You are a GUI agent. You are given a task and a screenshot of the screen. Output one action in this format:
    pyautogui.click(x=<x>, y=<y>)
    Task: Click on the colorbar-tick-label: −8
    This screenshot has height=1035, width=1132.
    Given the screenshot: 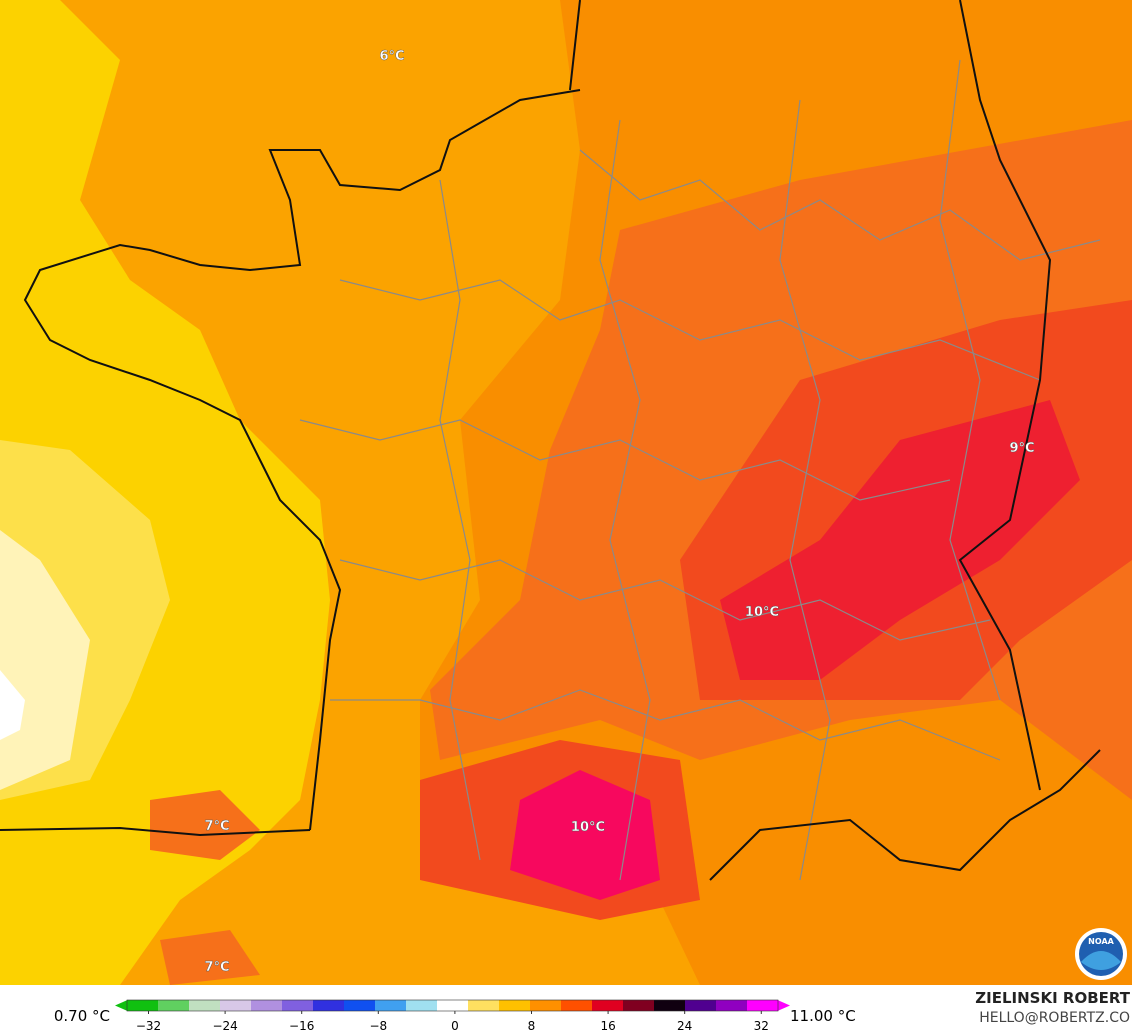 What is the action you would take?
    pyautogui.click(x=378, y=1026)
    